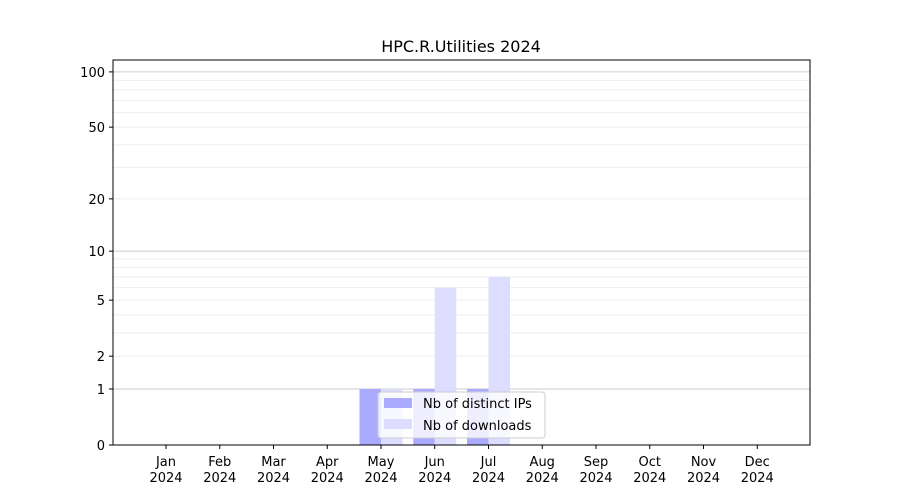  Describe the element at coordinates (273, 462) in the screenshot. I see `x-tick-label: Mar` at that location.